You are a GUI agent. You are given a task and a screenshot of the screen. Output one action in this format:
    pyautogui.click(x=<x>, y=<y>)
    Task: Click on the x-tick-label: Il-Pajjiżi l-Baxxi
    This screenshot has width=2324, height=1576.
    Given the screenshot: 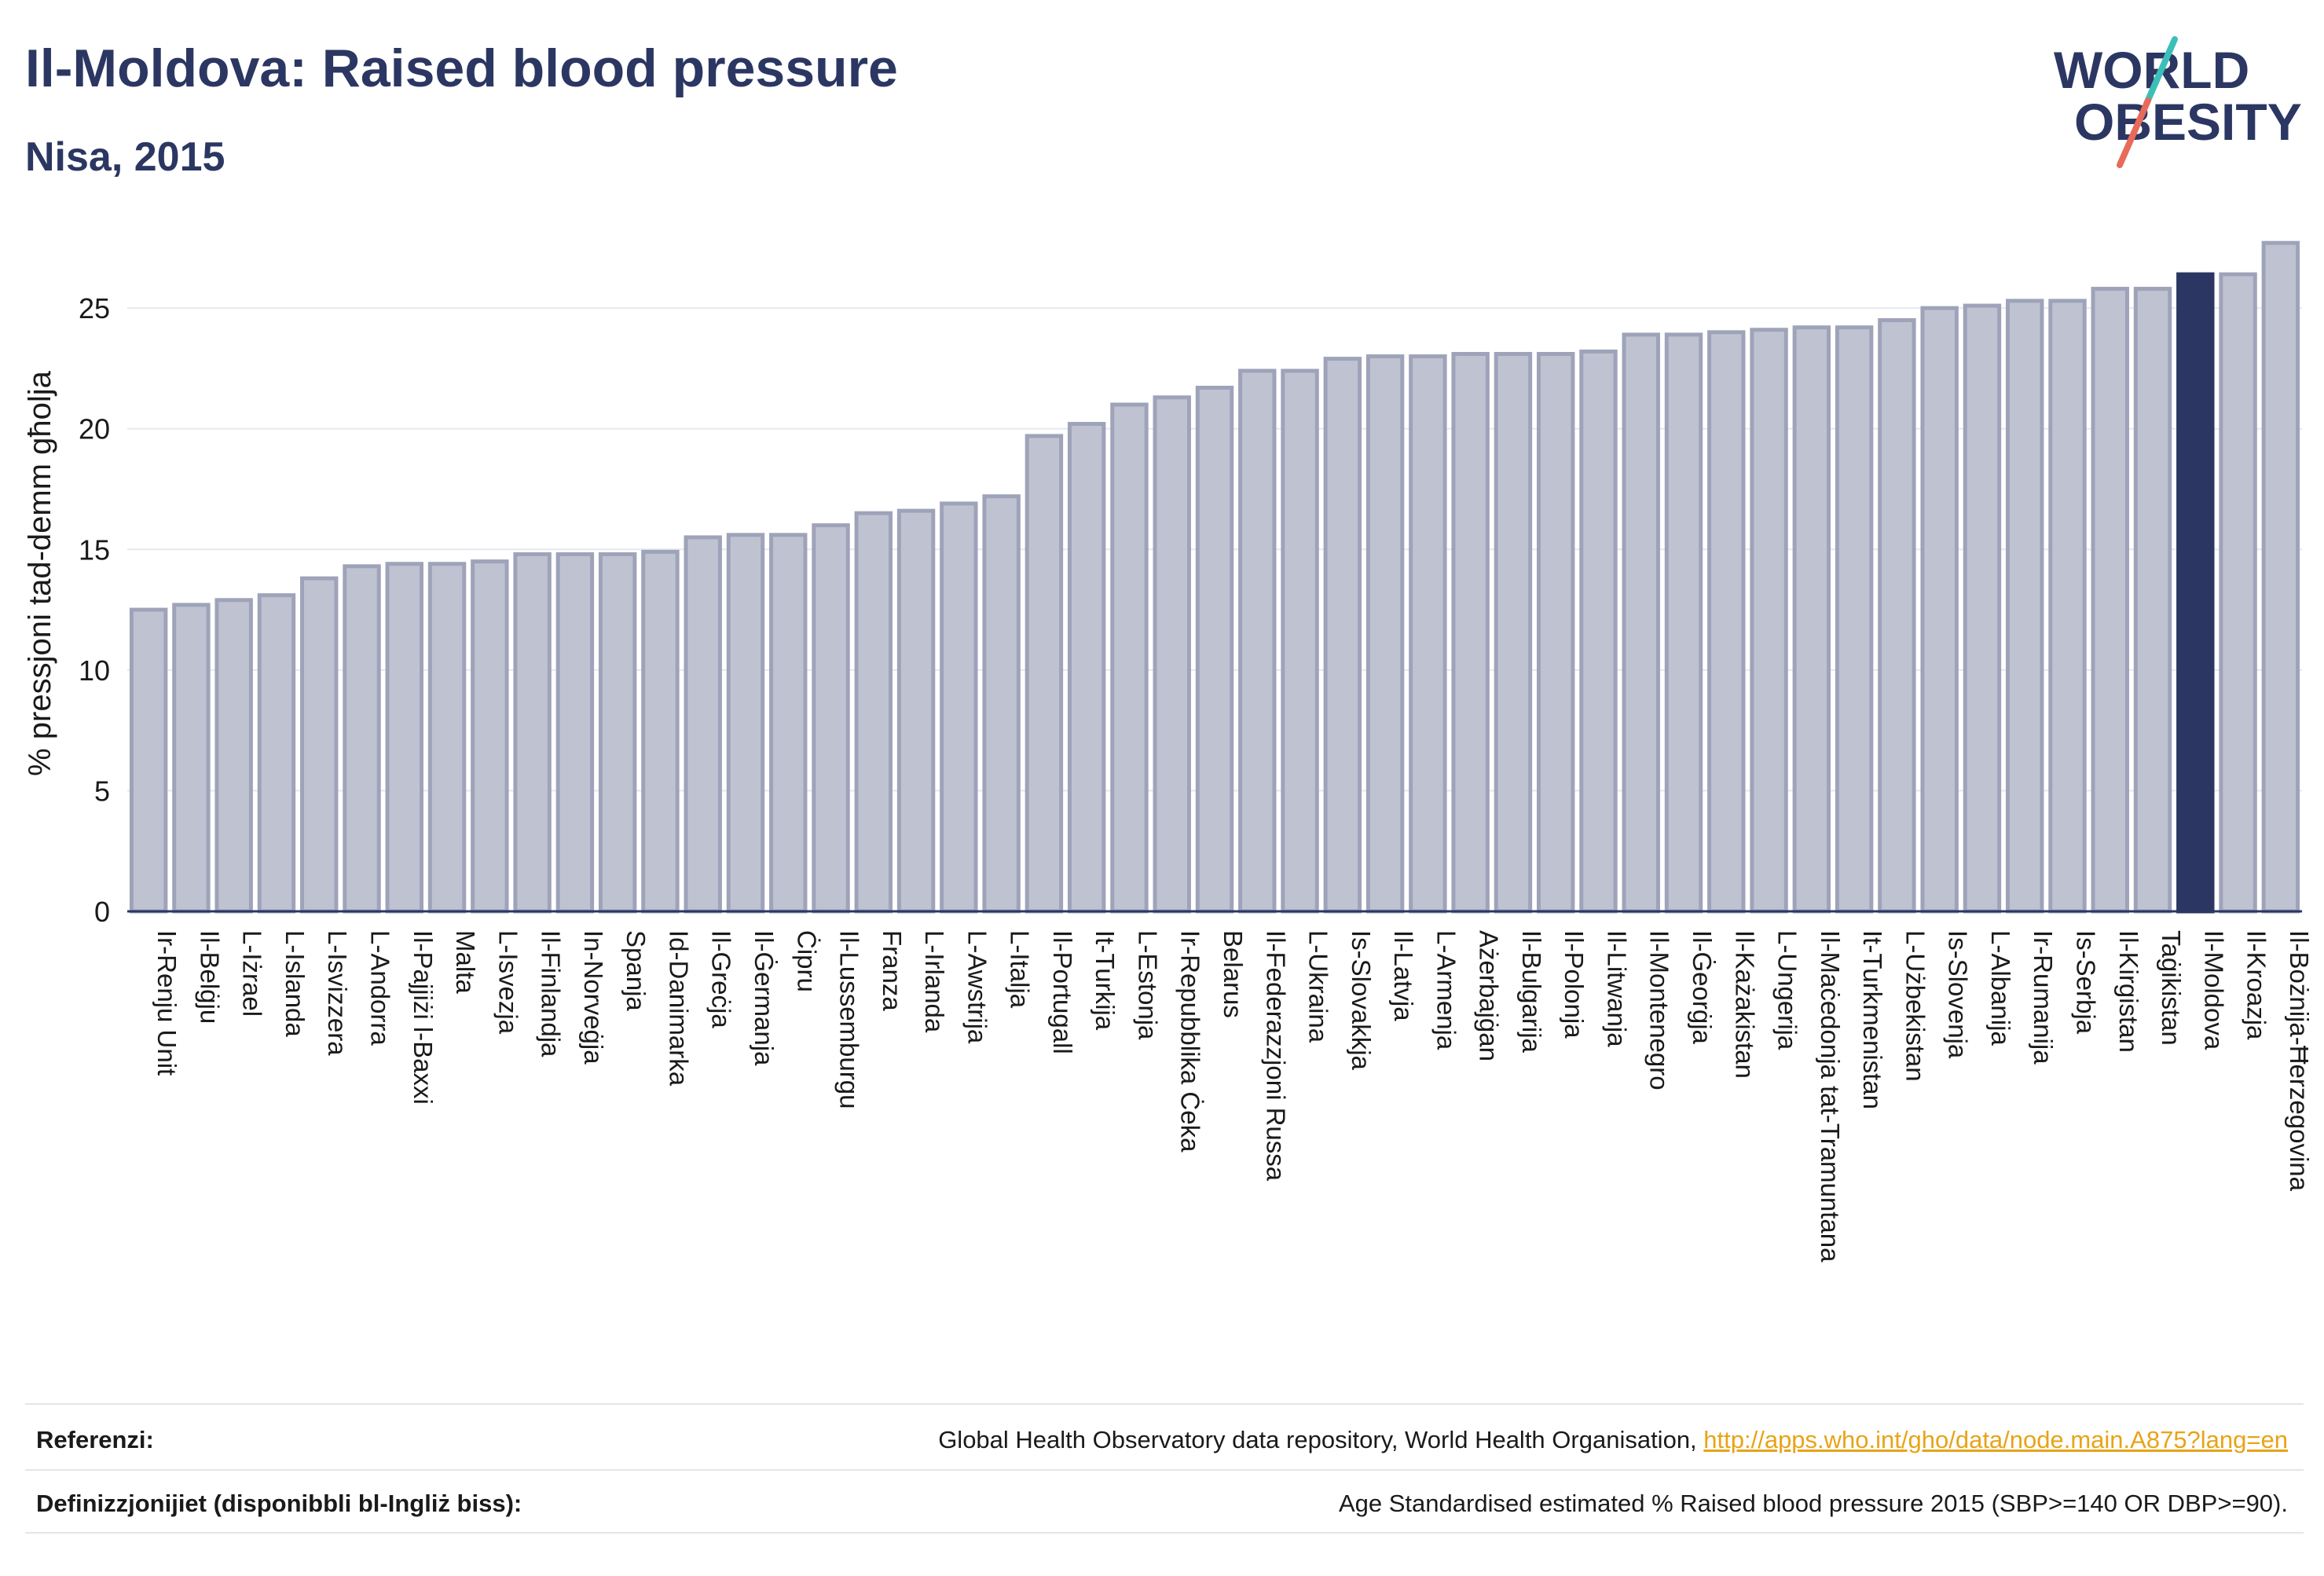 What is the action you would take?
    pyautogui.click(x=423, y=1017)
    